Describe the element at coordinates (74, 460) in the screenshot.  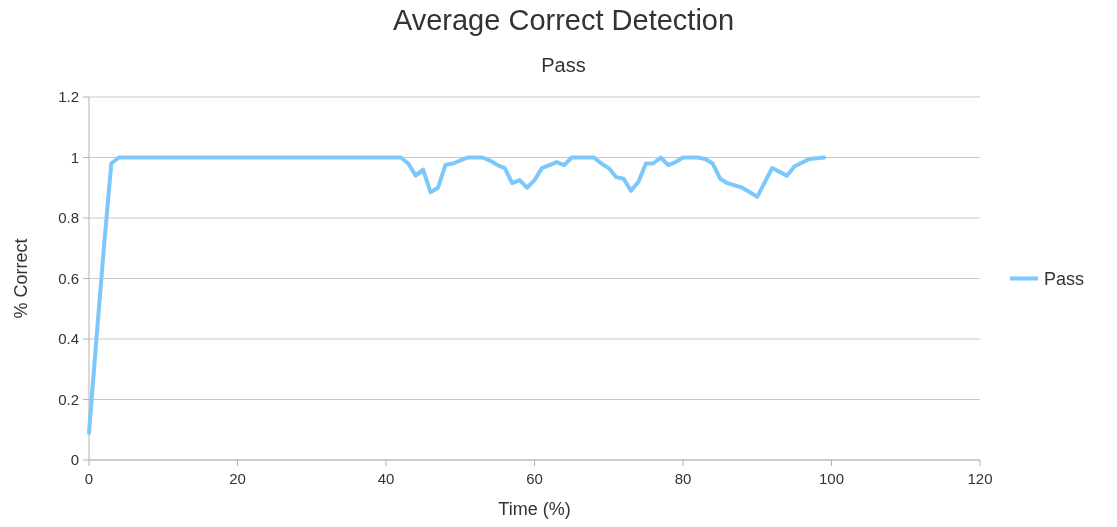
I see `y-tick-label: 0` at that location.